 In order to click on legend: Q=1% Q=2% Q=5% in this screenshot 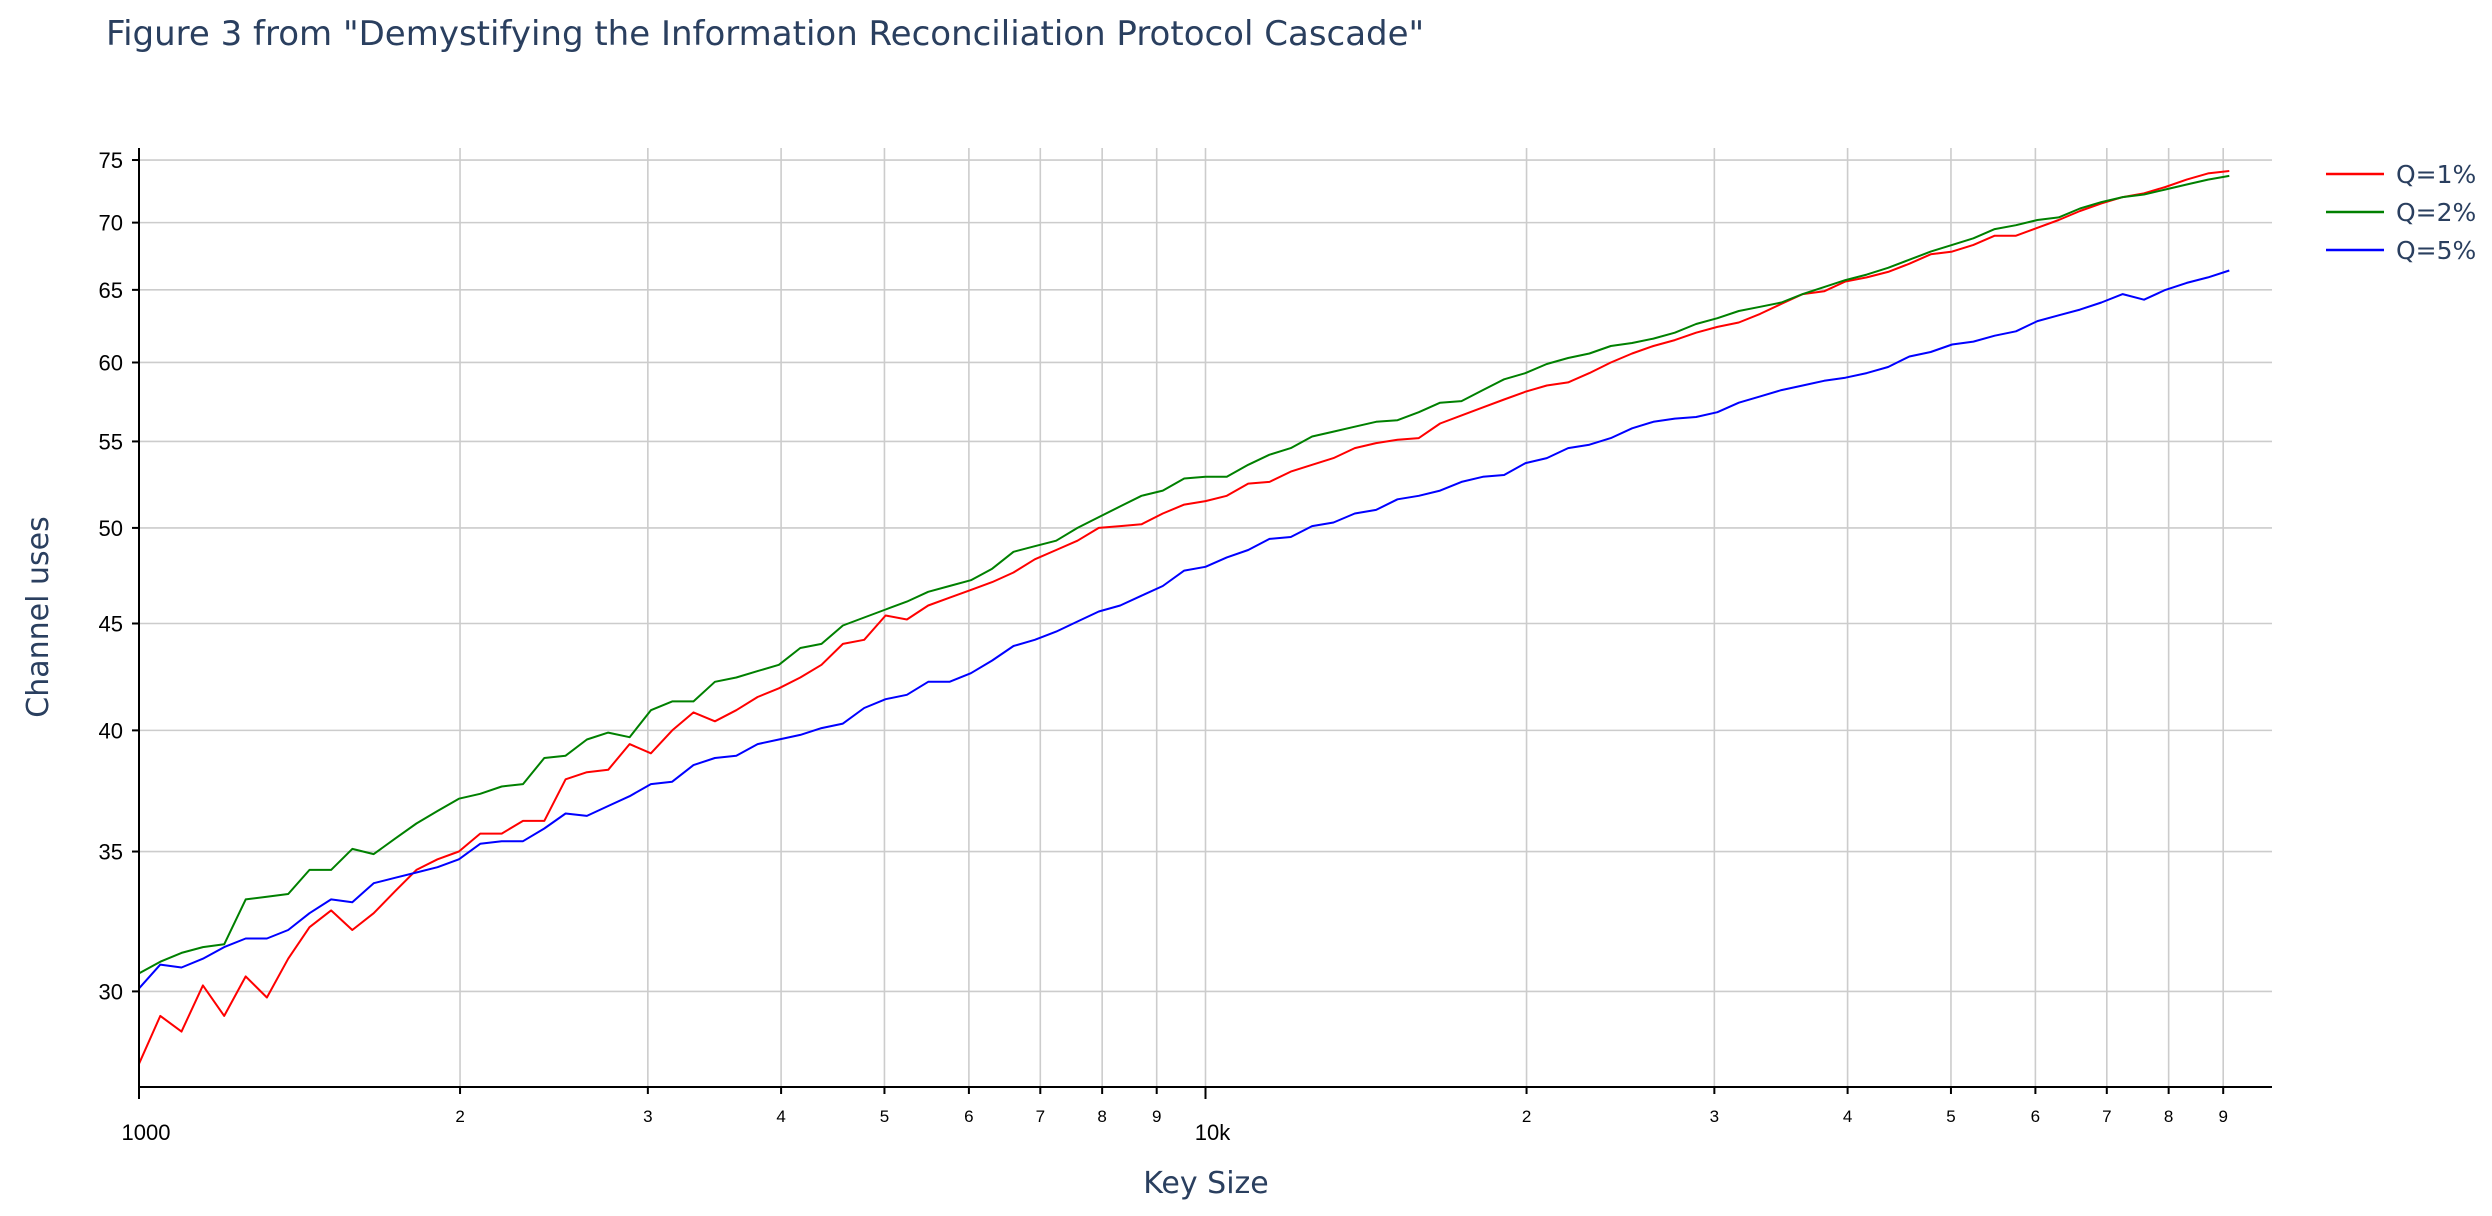, I will do `click(2401, 212)`.